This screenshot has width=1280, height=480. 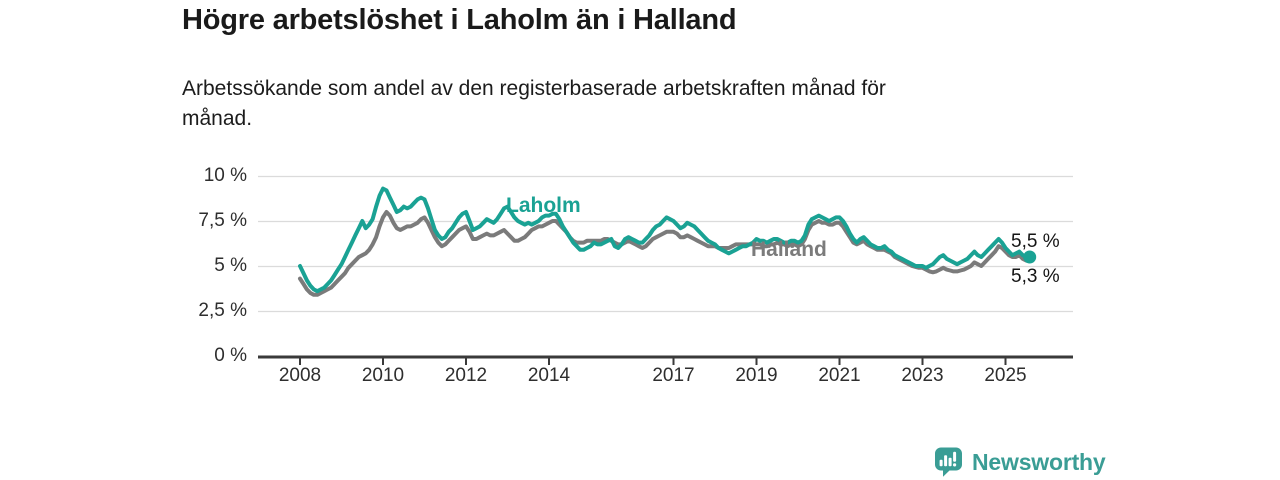 I want to click on end-value-label-halland: 5,3 %, so click(x=1035, y=276).